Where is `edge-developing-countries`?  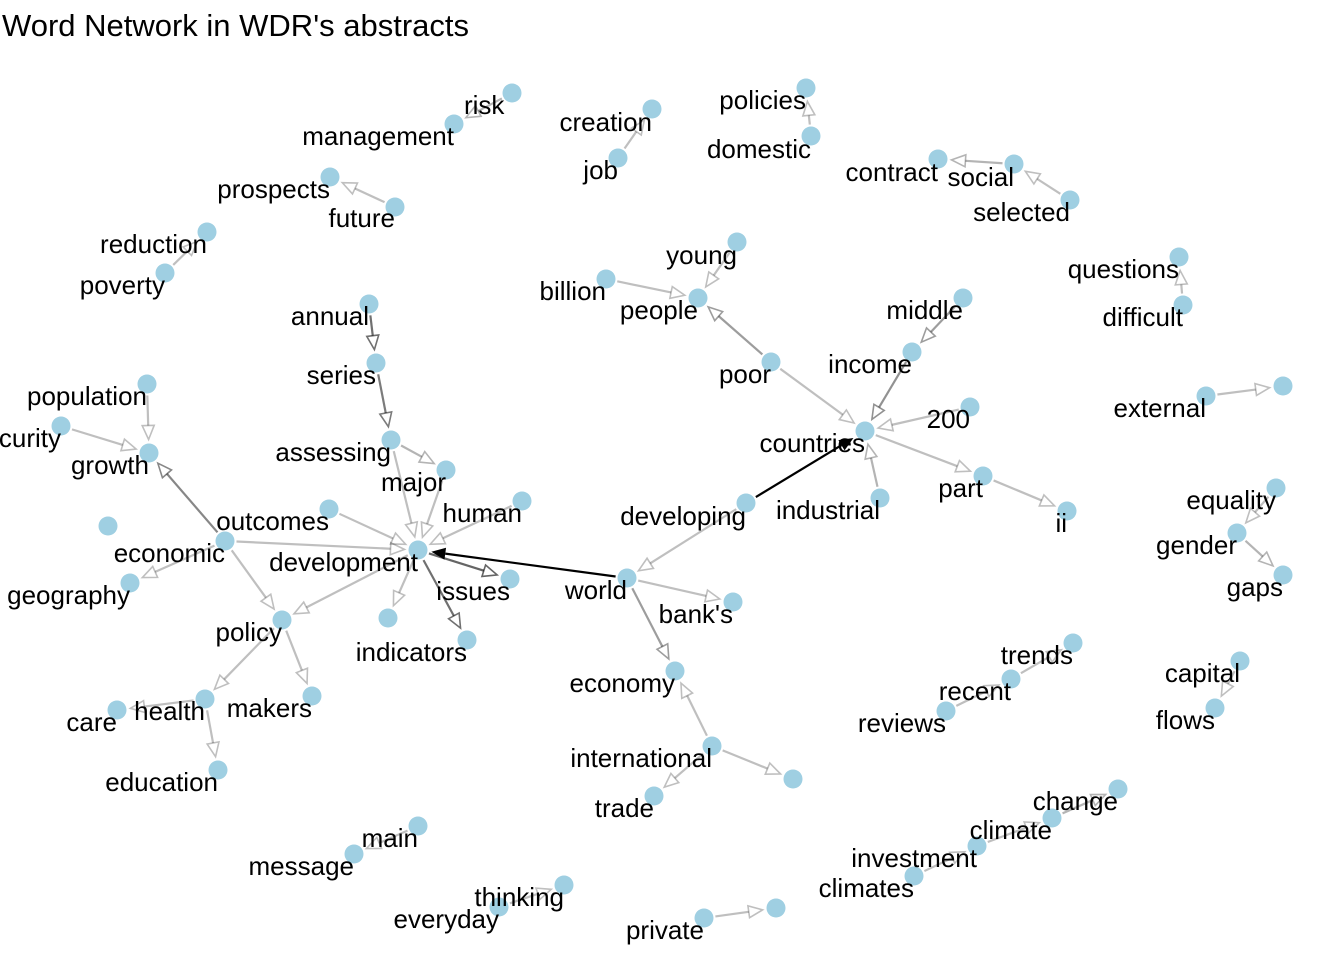
edge-developing-countries is located at coordinates (804, 467).